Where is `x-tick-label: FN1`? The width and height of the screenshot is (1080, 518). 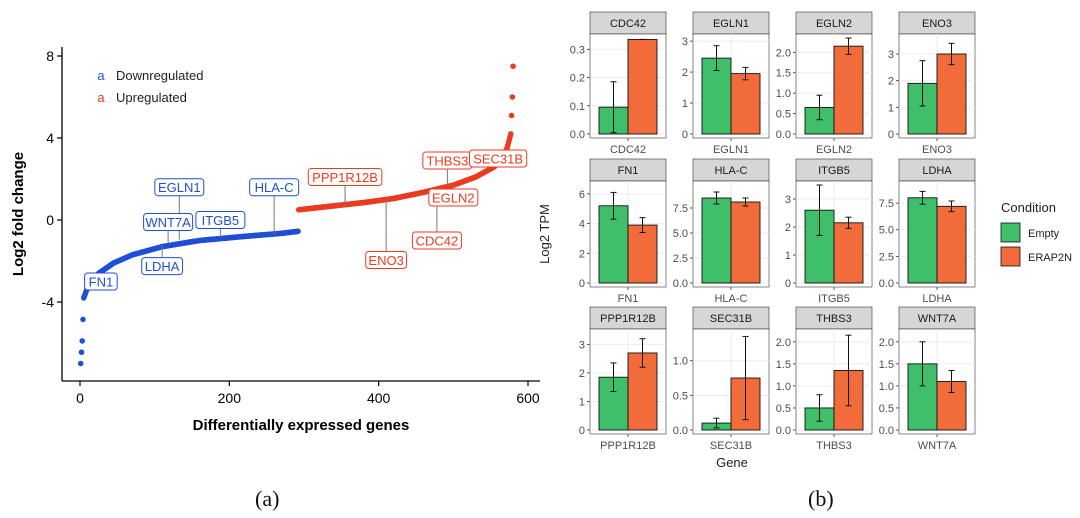 x-tick-label: FN1 is located at coordinates (628, 299).